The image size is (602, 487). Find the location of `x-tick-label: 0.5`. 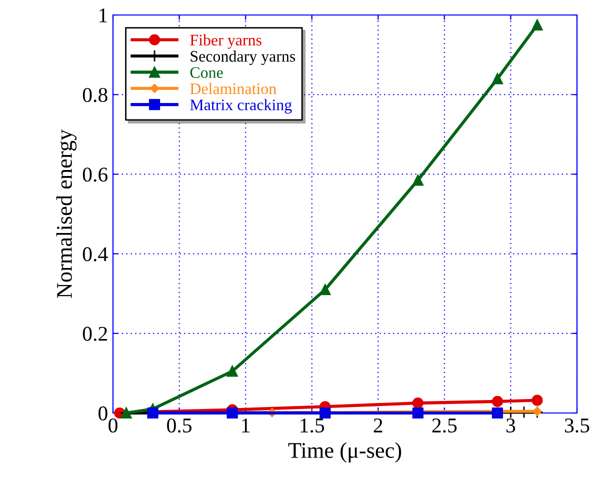

x-tick-label: 0.5 is located at coordinates (179, 425).